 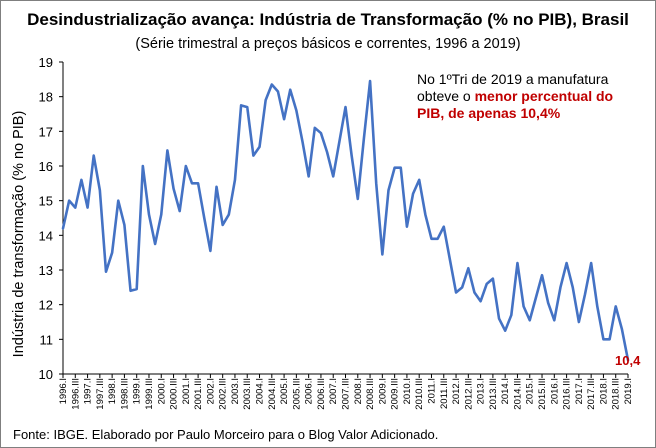 What do you see at coordinates (542, 394) in the screenshot?
I see `x-tick-label: 2015.III` at bounding box center [542, 394].